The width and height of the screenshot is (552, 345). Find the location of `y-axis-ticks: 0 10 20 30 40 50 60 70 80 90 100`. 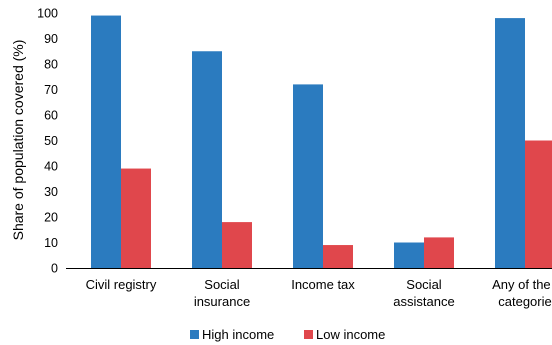

y-axis-ticks: 0 10 20 30 40 50 60 70 80 90 100 is located at coordinates (47, 141).